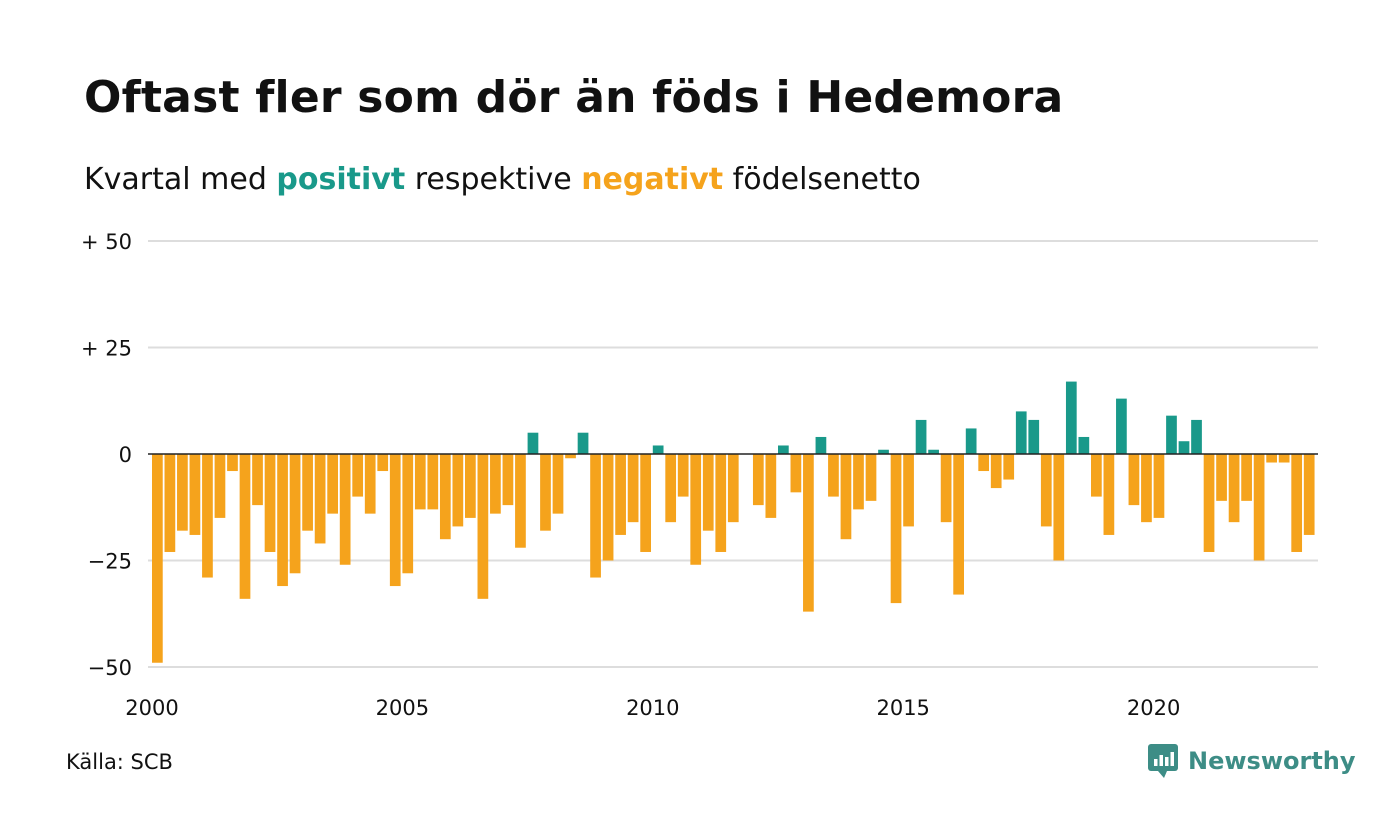 The image size is (1400, 840). What do you see at coordinates (574, 97) in the screenshot?
I see `chart-title: Oftast fler som dör än föds i Hedemora` at bounding box center [574, 97].